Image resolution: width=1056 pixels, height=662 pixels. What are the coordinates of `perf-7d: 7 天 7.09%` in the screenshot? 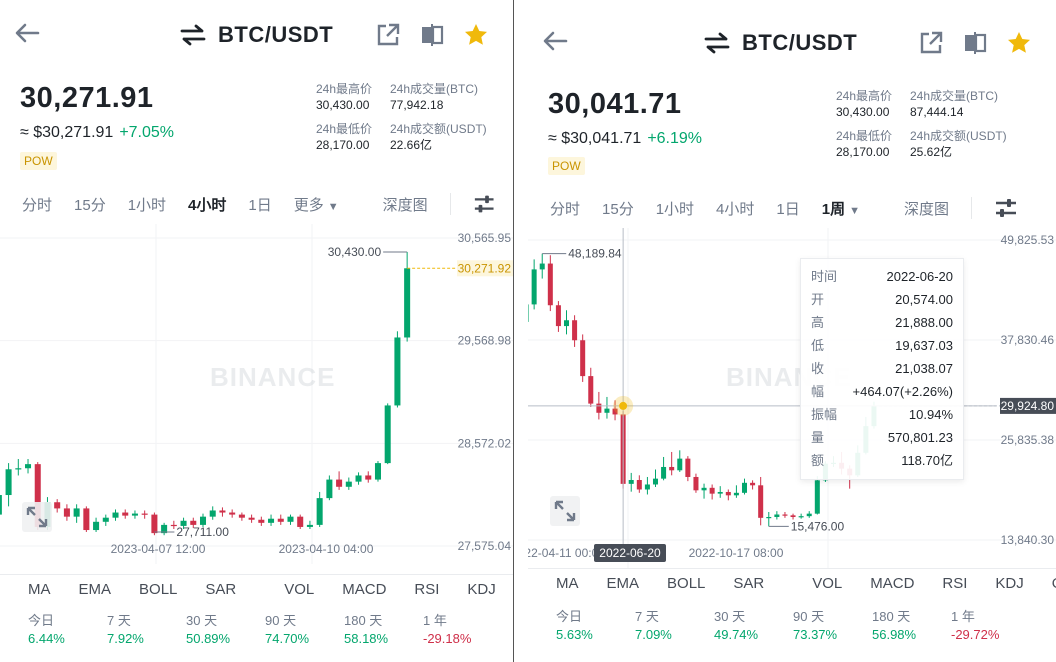 It's located at (674, 626).